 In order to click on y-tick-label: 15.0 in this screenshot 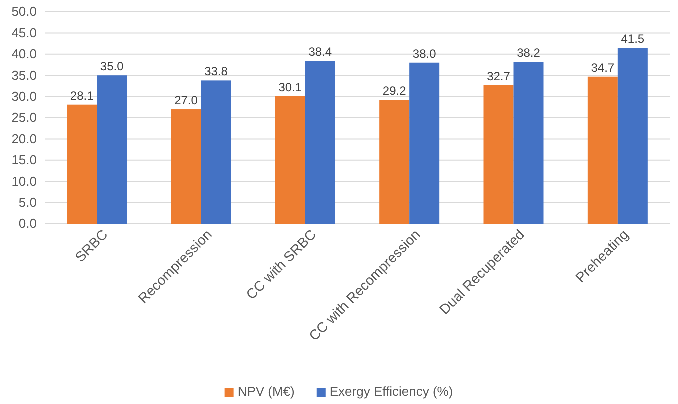, I will do `click(24, 160)`.